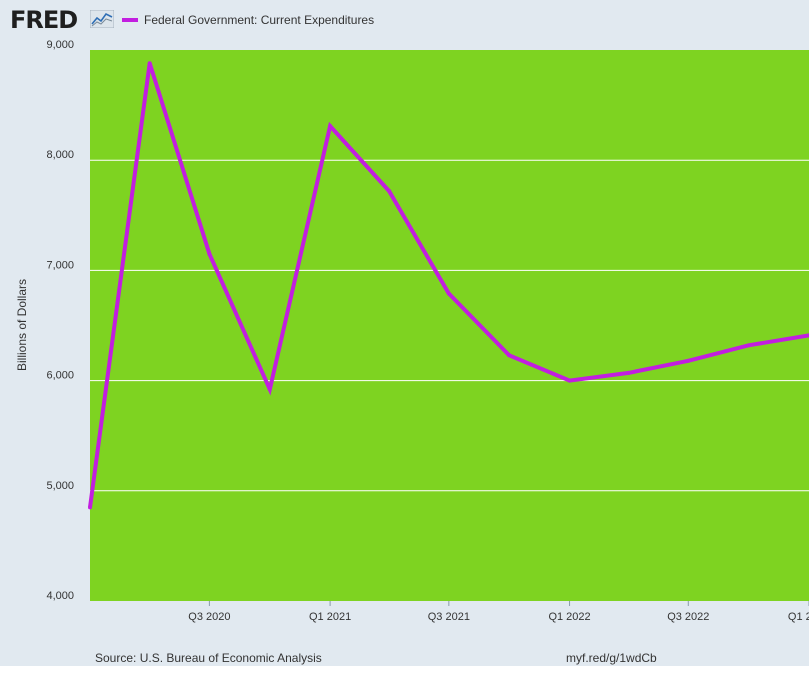 The image size is (809, 673). What do you see at coordinates (102, 19) in the screenshot?
I see `line-chart-icon` at bounding box center [102, 19].